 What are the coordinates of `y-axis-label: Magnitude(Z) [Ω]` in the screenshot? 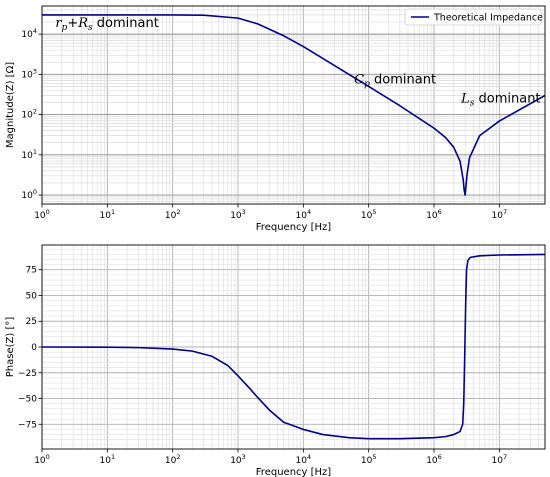 It's located at (10, 105).